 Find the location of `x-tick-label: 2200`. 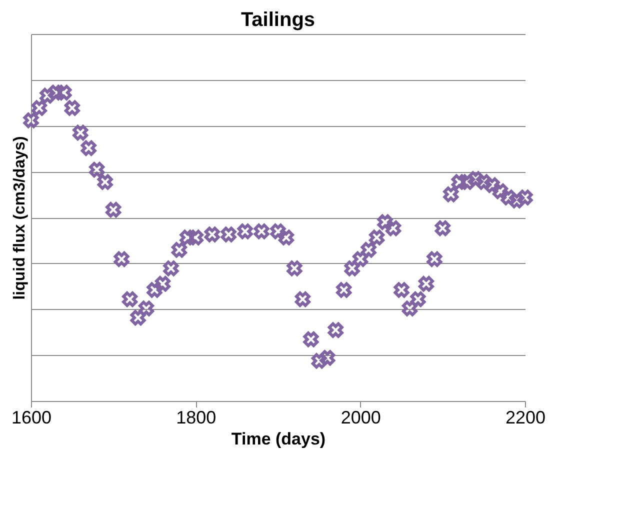

x-tick-label: 2200 is located at coordinates (525, 418).